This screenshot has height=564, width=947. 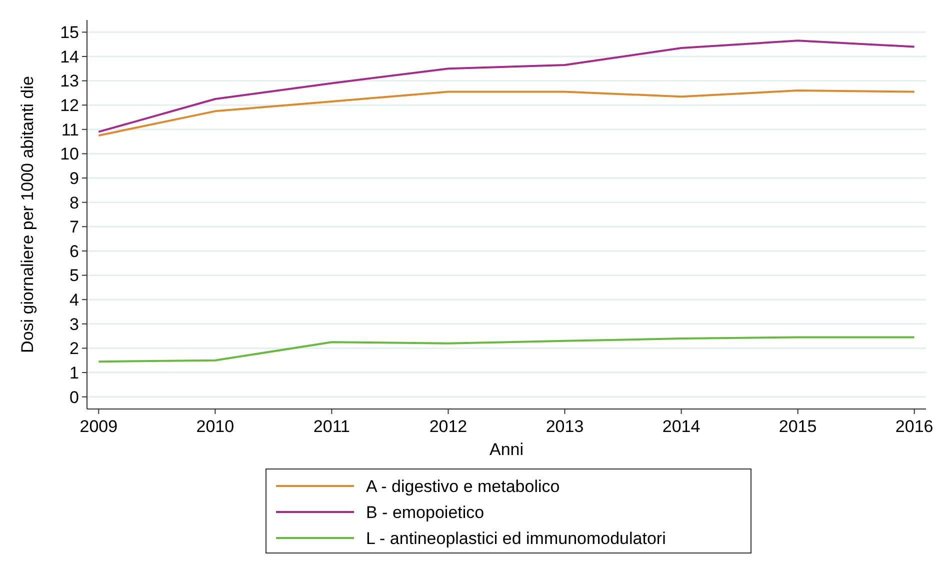 What do you see at coordinates (74, 300) in the screenshot?
I see `y-tick-label: 4` at bounding box center [74, 300].